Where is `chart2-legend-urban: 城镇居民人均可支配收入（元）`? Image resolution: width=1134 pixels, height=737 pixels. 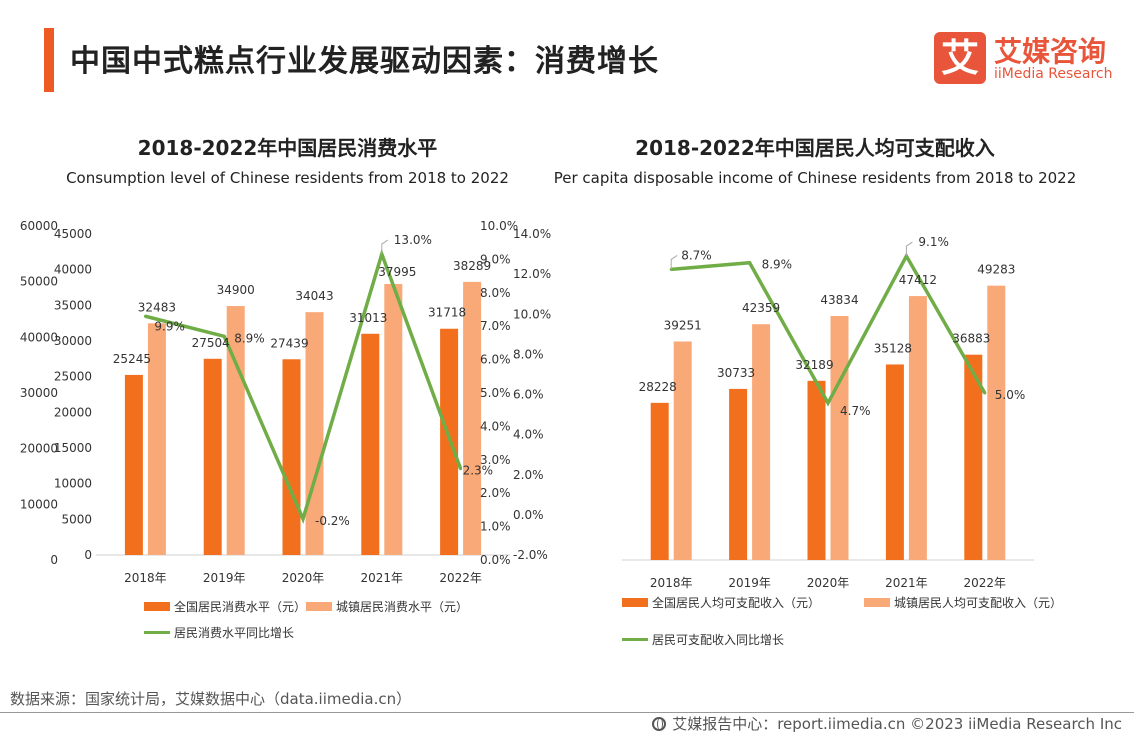
chart2-legend-urban: 城镇居民人均可支配收入（元） is located at coordinates (963, 602).